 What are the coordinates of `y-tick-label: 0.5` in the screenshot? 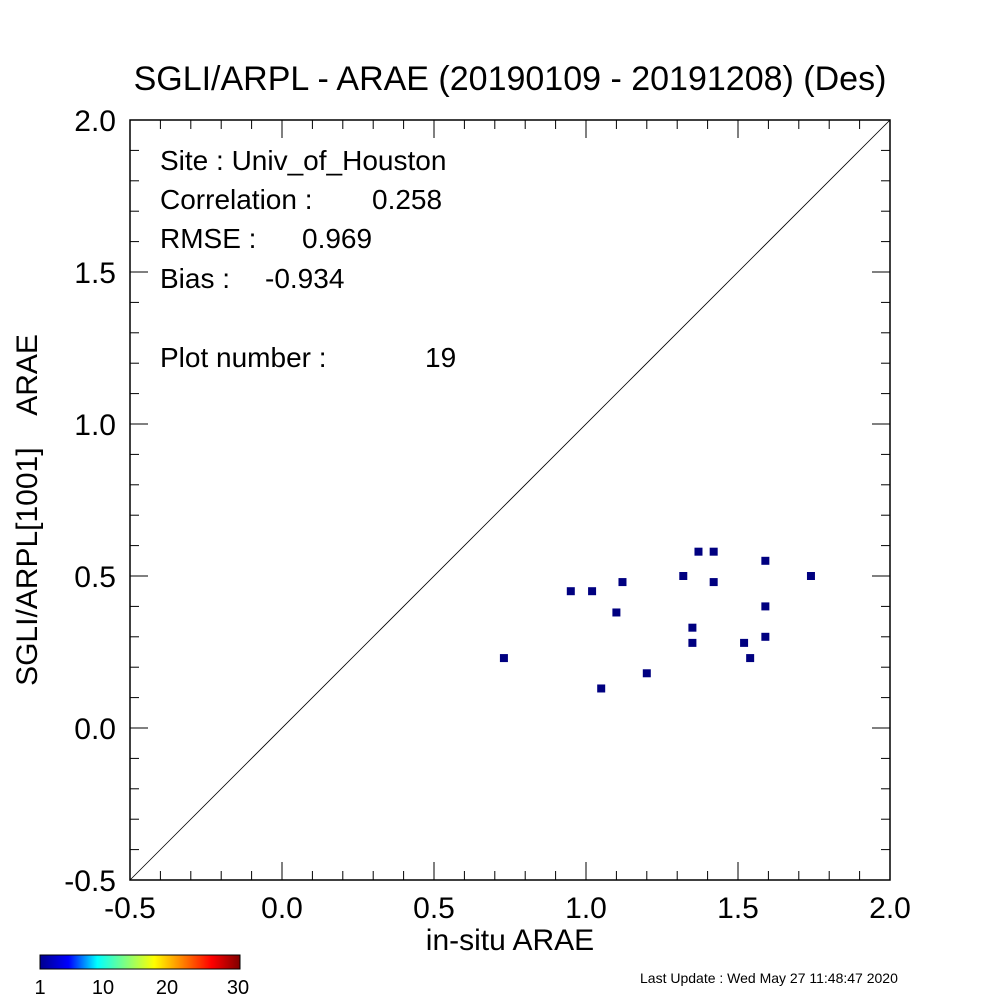 It's located at (95, 577).